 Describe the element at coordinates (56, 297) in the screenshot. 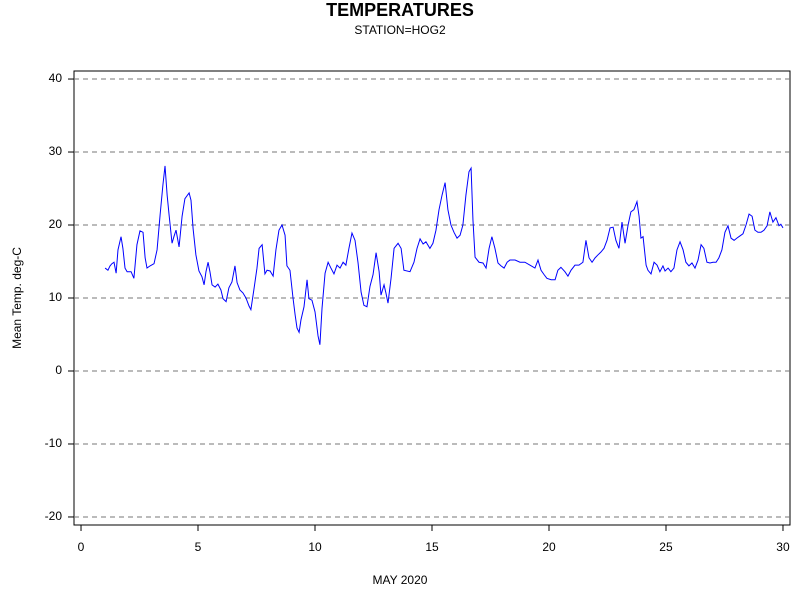

I see `y-tick-label: 10` at that location.